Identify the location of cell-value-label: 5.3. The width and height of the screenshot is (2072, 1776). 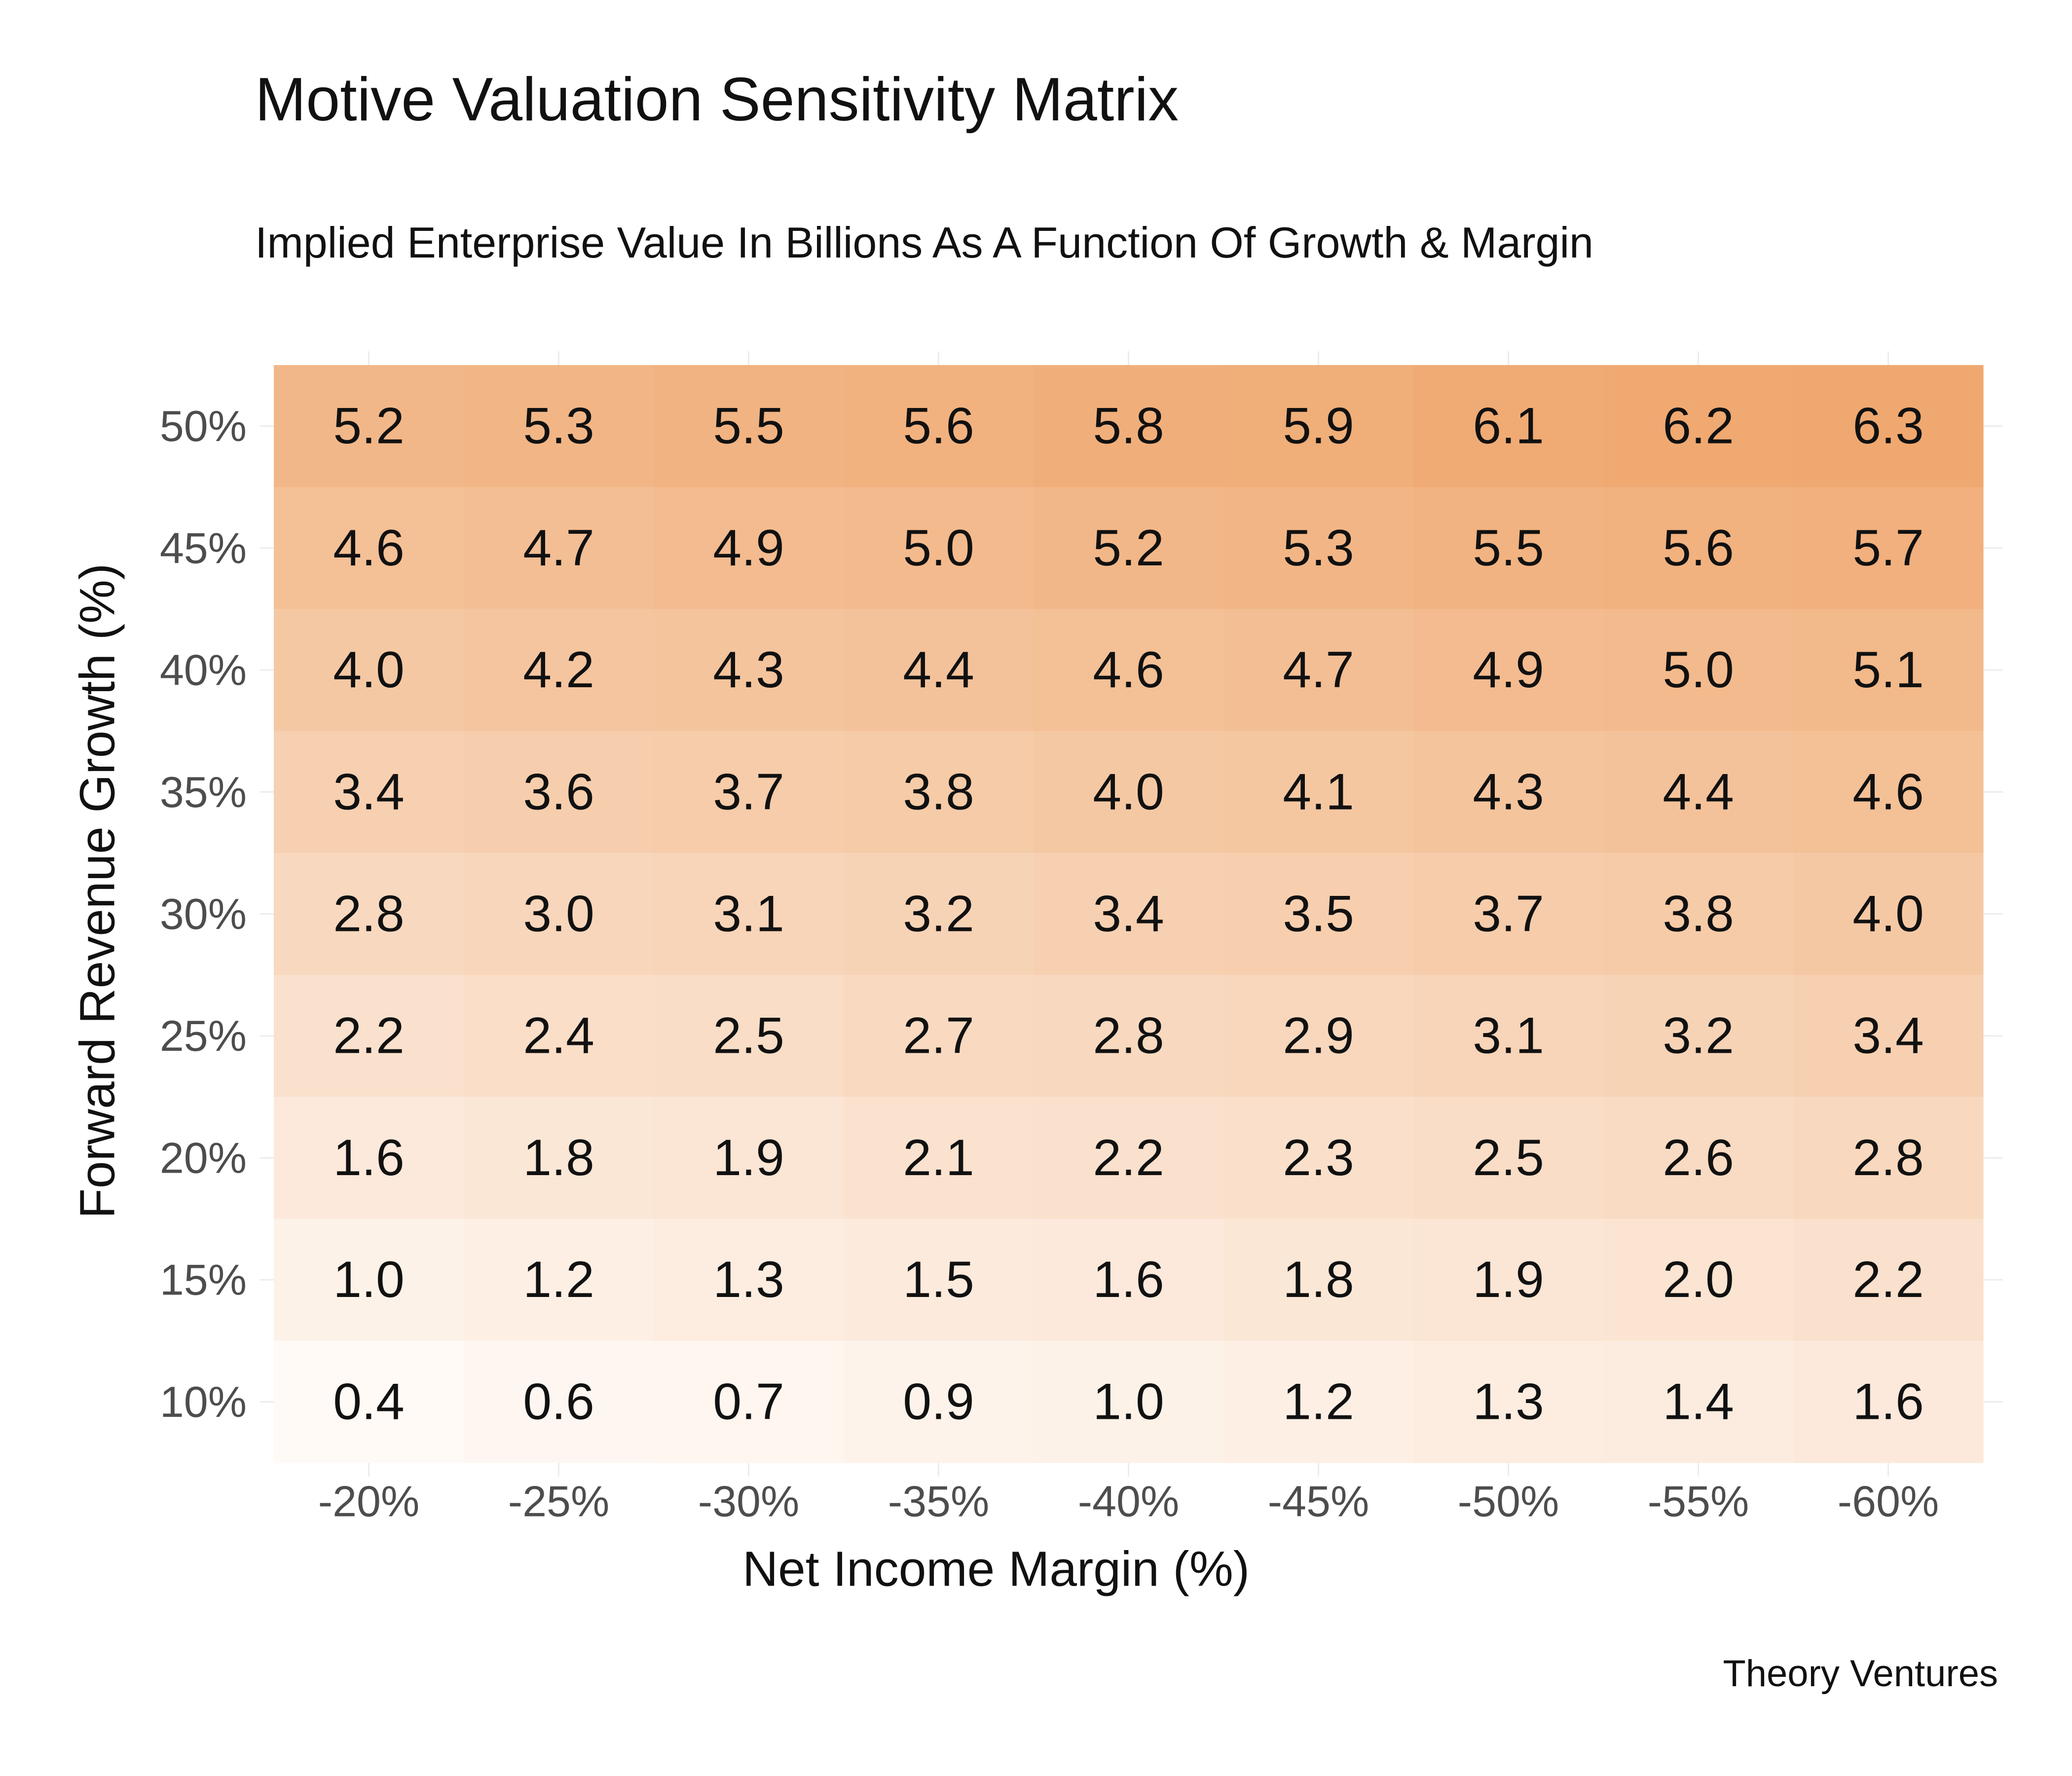
(1319, 548).